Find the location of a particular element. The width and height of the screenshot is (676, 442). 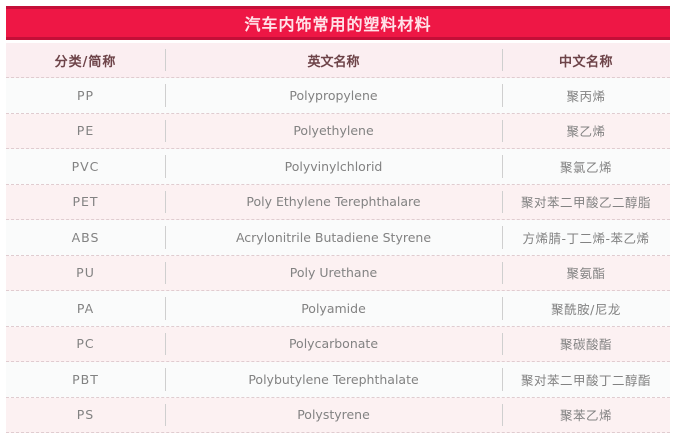

cell-english-name: Poly Urethane is located at coordinates (333, 273).